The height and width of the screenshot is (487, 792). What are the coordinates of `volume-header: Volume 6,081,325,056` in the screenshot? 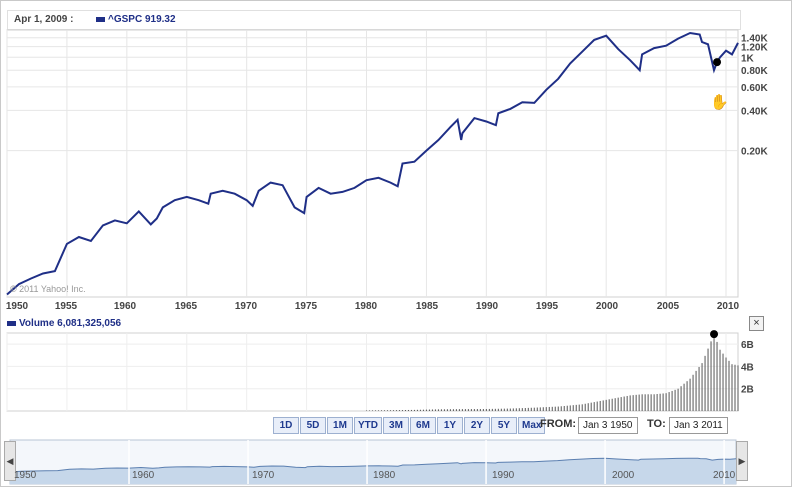 It's located at (64, 323).